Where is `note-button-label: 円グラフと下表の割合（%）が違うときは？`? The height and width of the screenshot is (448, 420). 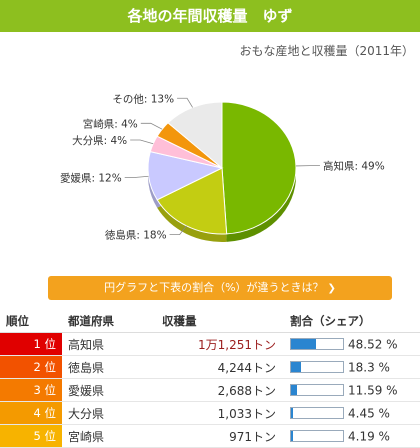 note-button-label: 円グラフと下表の割合（%）が違うときは？ is located at coordinates (213, 287).